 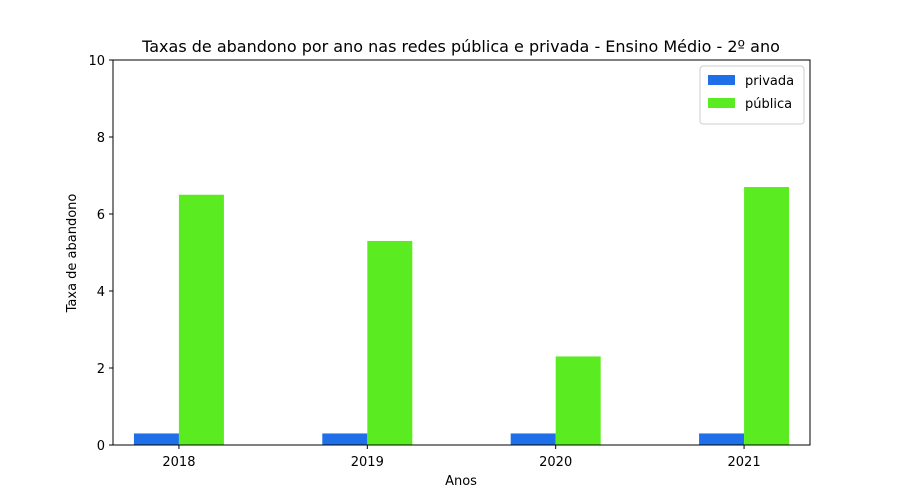 What do you see at coordinates (100, 254) in the screenshot?
I see `y-axis-ticks: 0 2 4 6 8 10` at bounding box center [100, 254].